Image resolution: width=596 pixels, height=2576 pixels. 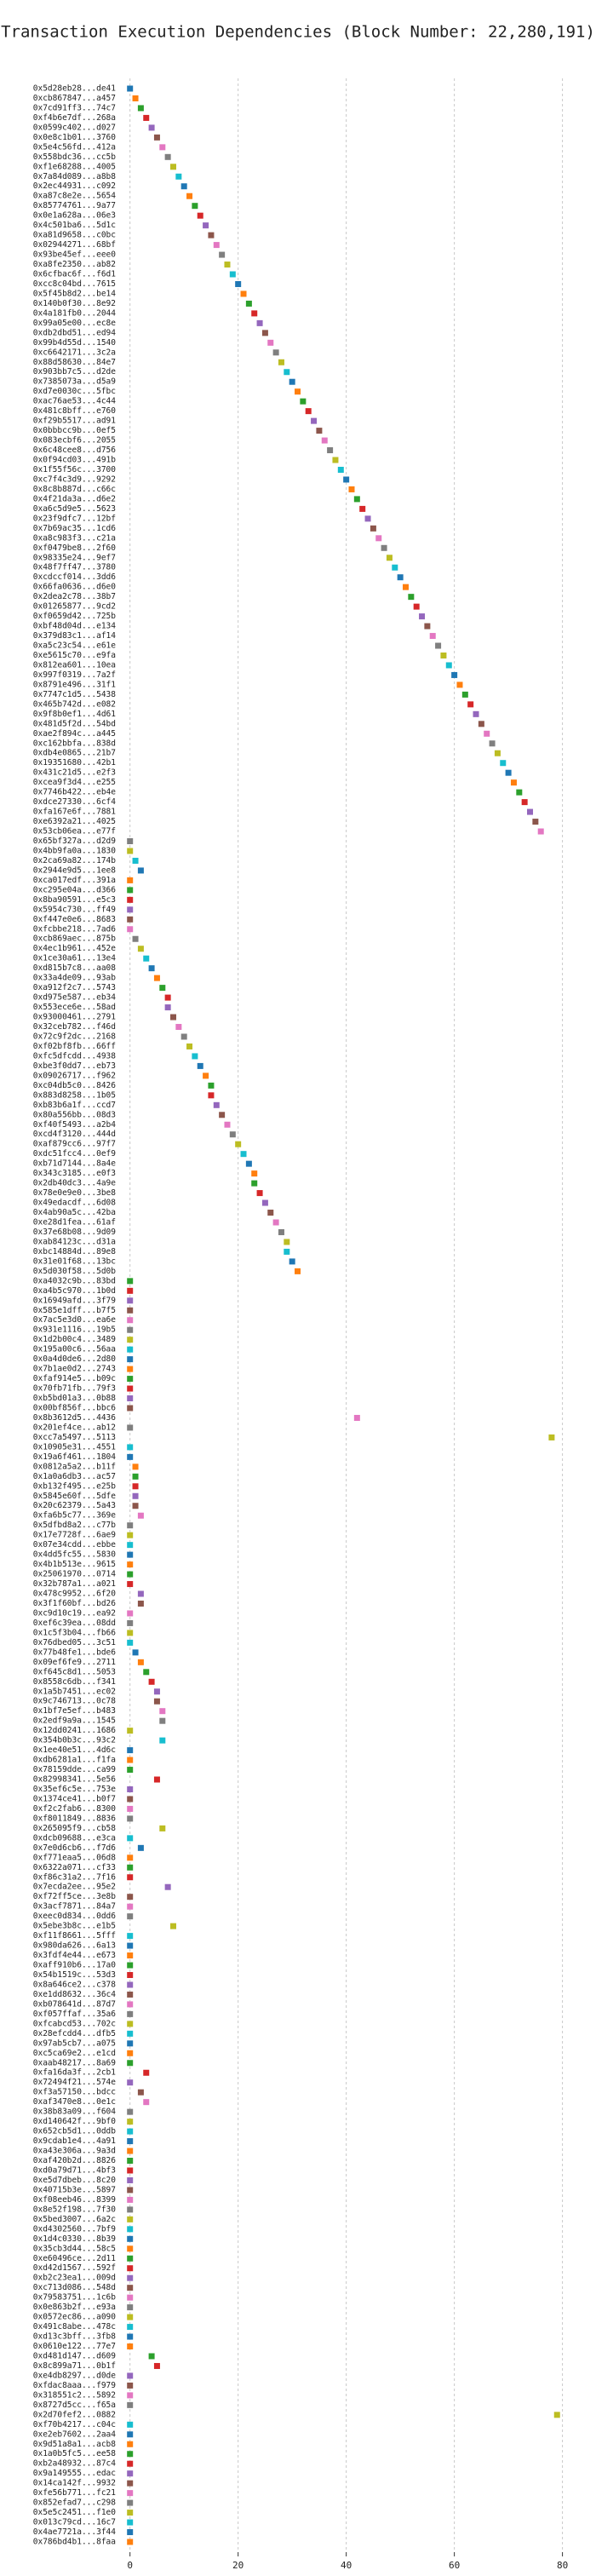 I want to click on y-tick-label: 0x35cb3d44...58c5, so click(x=74, y=2249).